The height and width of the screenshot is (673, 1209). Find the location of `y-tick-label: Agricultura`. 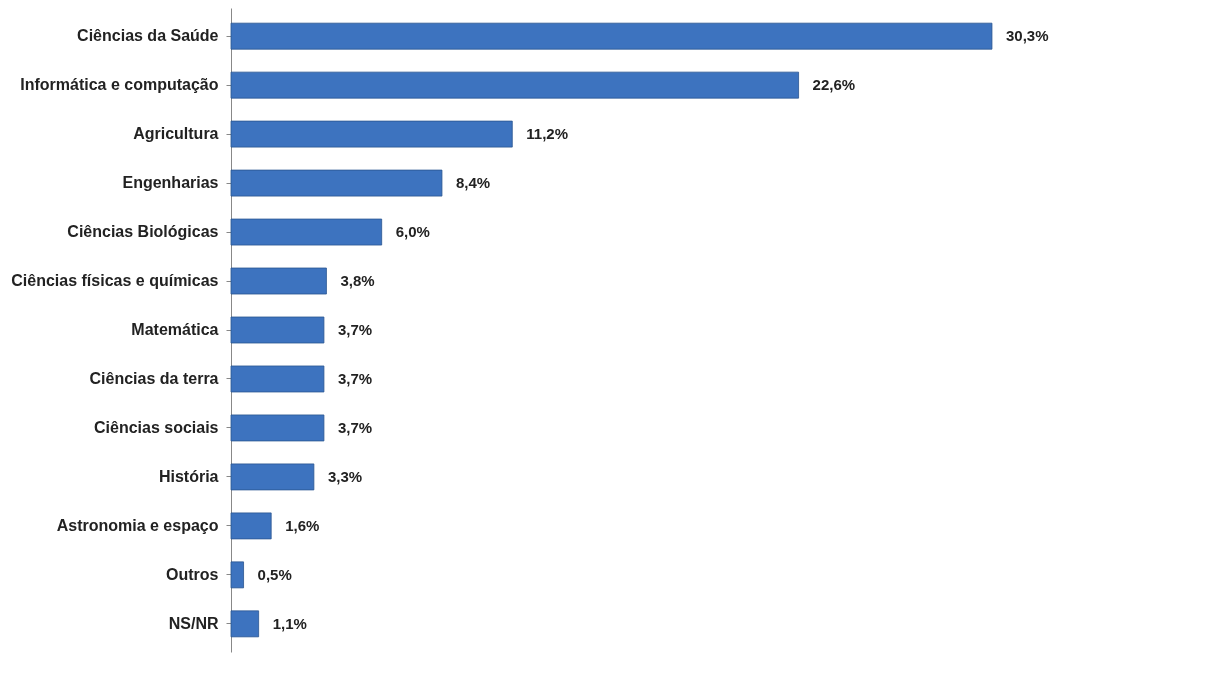

y-tick-label: Agricultura is located at coordinates (176, 134).